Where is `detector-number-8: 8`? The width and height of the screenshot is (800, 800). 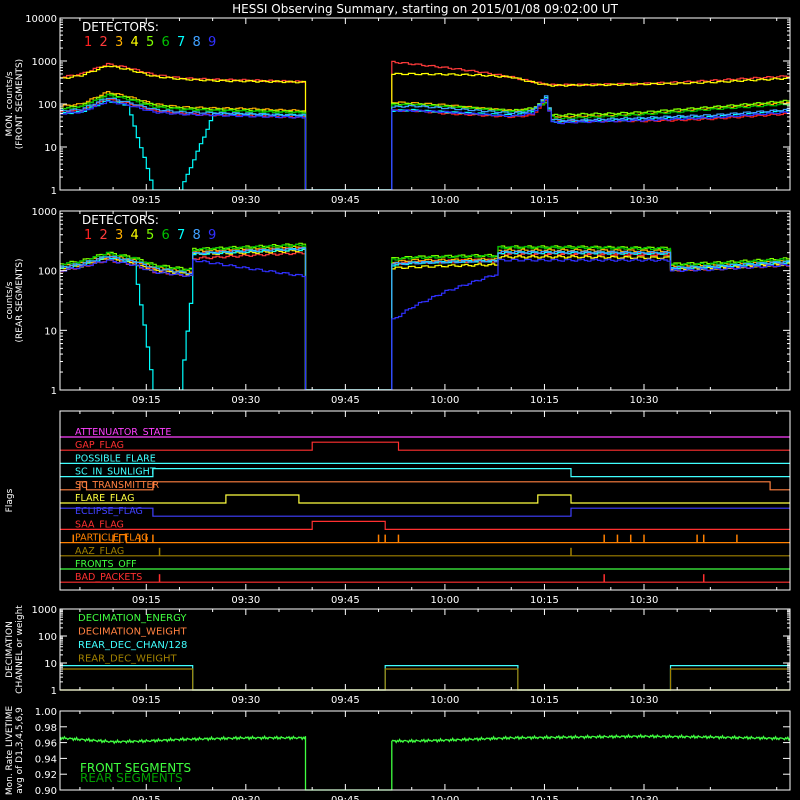
detector-number-8: 8 is located at coordinates (197, 42).